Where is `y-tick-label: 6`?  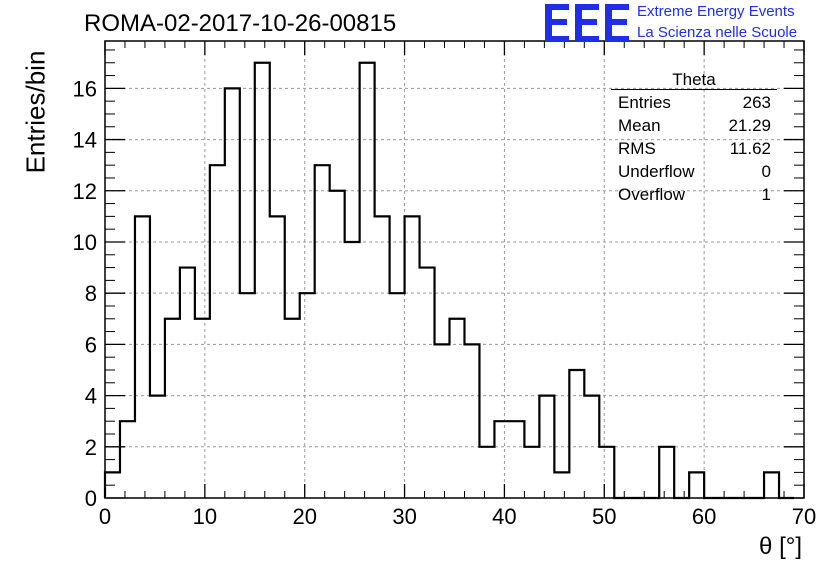
y-tick-label: 6 is located at coordinates (91, 344).